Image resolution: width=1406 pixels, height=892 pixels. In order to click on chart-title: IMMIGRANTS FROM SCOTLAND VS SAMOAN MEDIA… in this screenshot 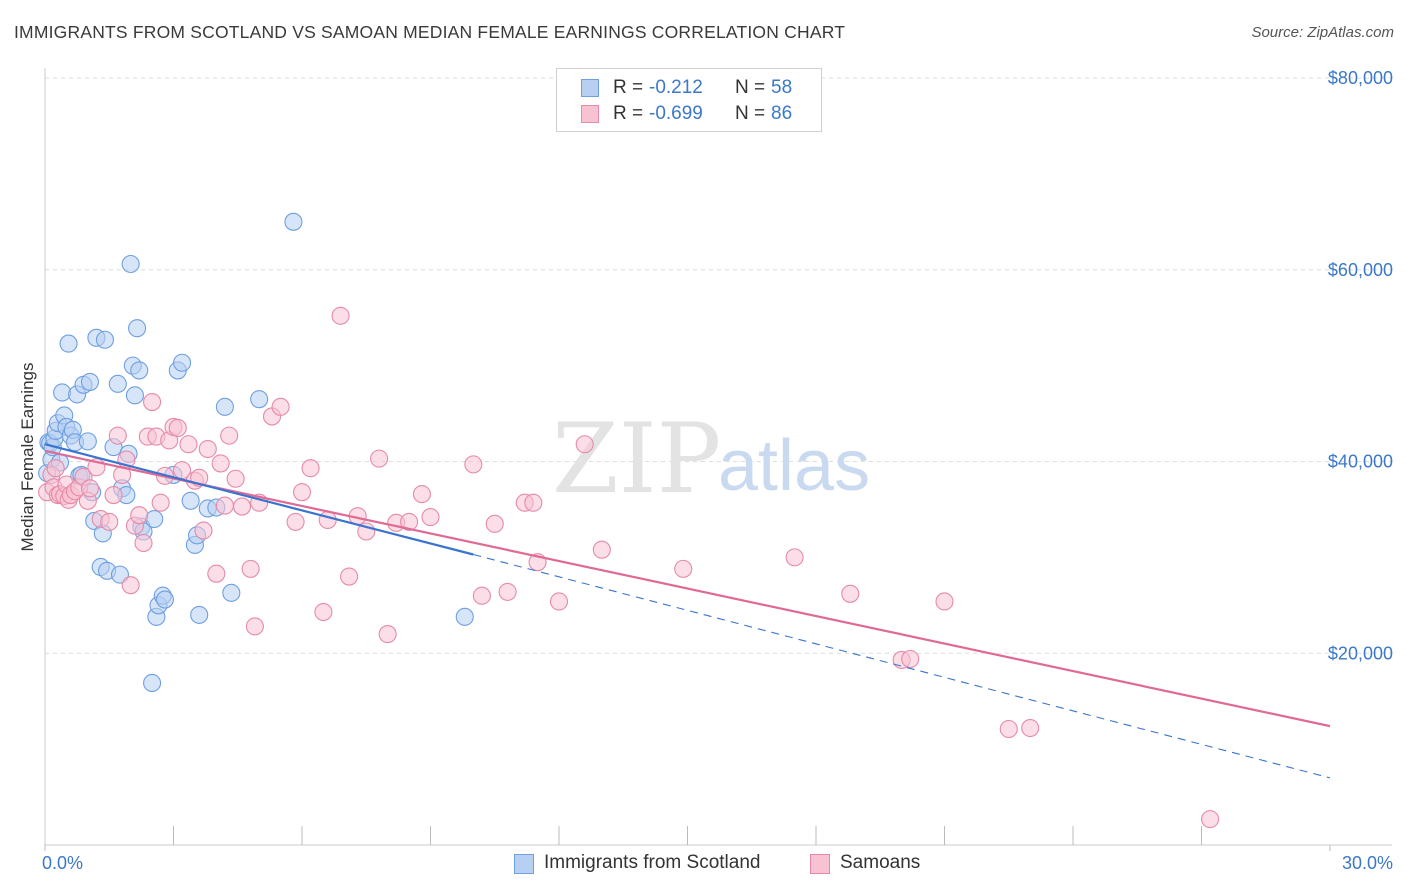, I will do `click(430, 32)`.